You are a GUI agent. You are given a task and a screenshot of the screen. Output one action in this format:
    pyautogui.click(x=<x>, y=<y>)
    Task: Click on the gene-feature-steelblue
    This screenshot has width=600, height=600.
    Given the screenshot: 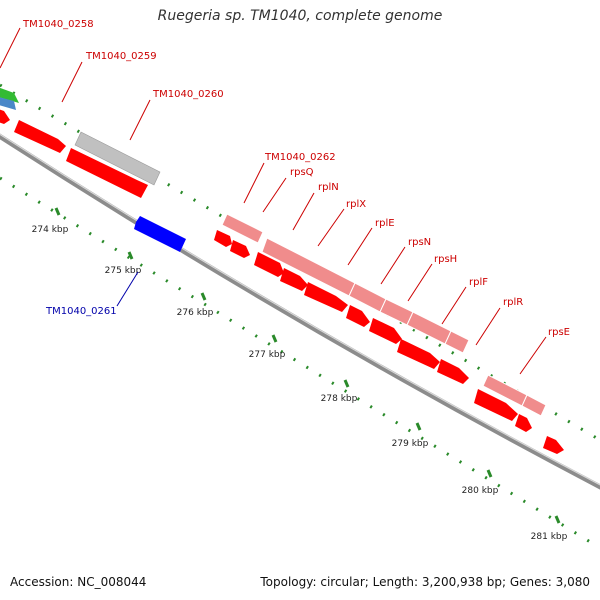 What is the action you would take?
    pyautogui.click(x=8, y=103)
    